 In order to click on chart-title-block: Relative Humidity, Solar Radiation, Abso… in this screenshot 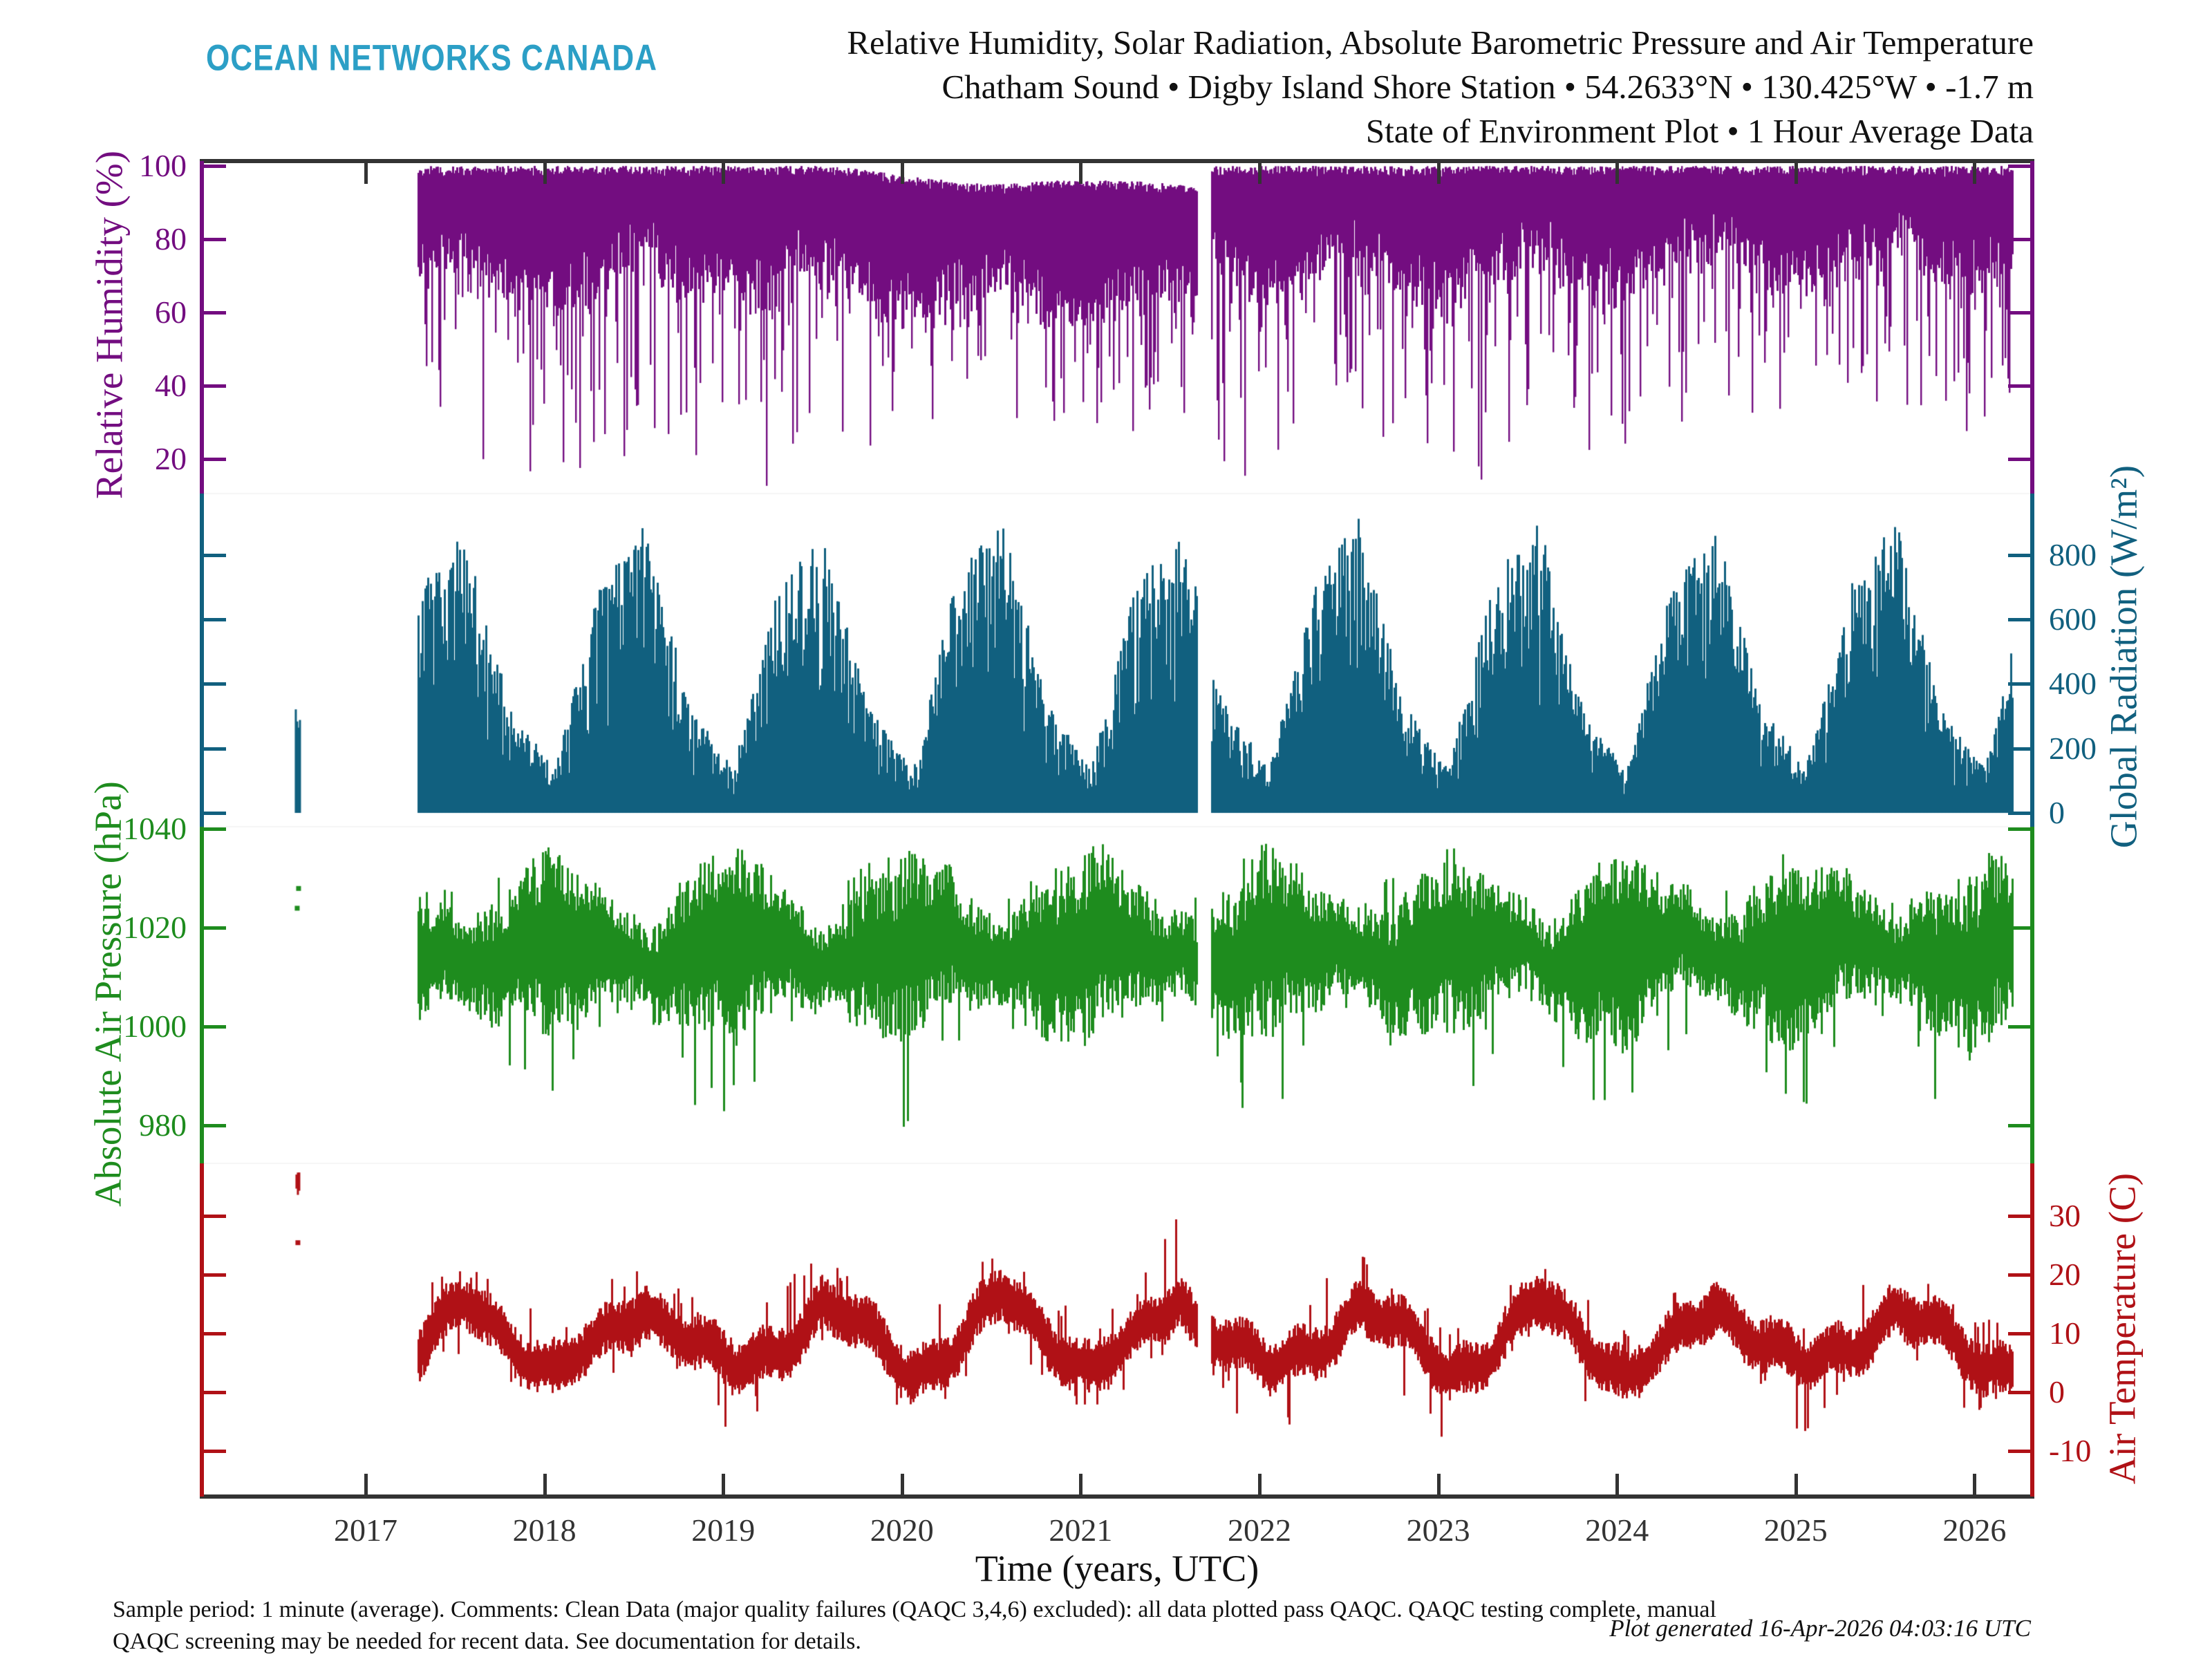, I will do `click(1441, 87)`.